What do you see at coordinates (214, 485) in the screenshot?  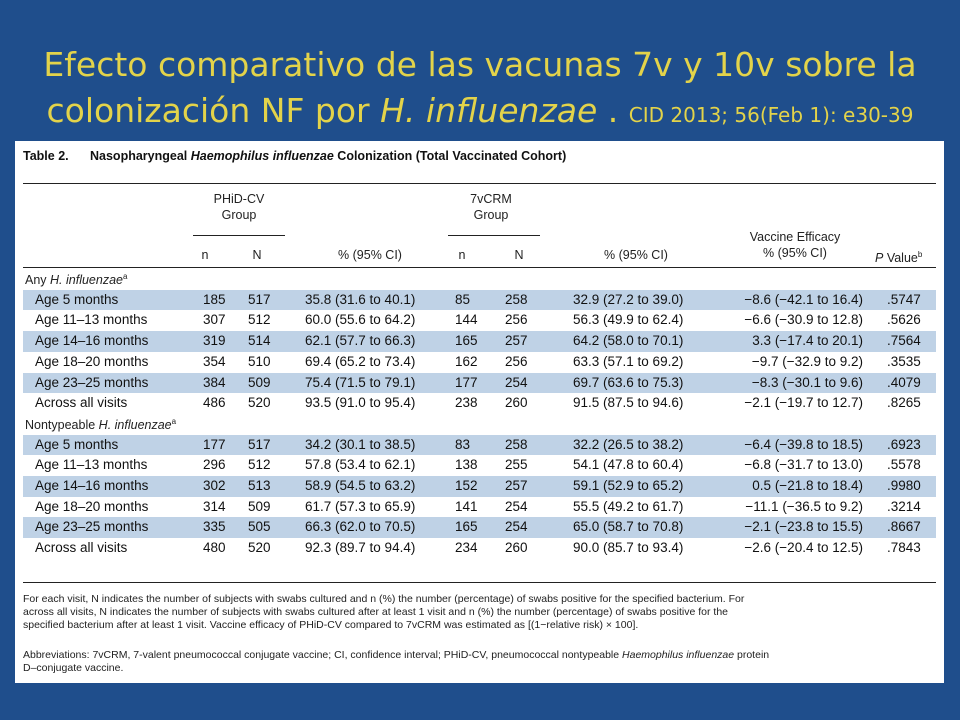 I see `cell-n1: 302` at bounding box center [214, 485].